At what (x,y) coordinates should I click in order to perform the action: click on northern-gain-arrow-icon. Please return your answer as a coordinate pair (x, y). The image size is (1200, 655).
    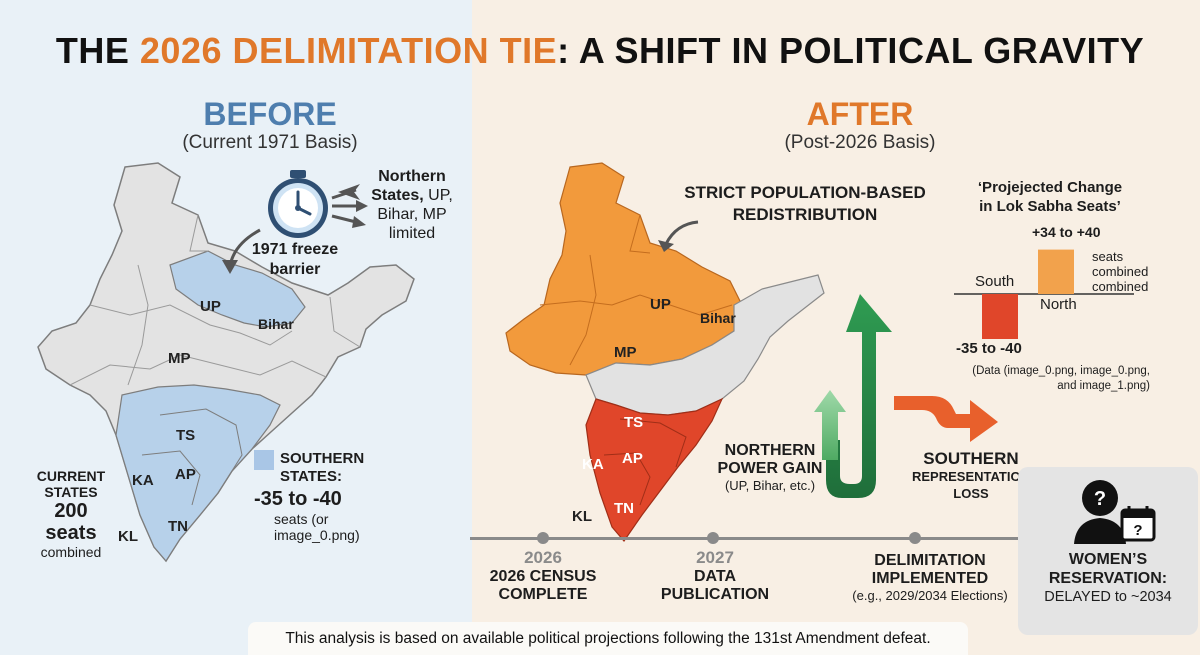
    Looking at the image, I should click on (853, 396).